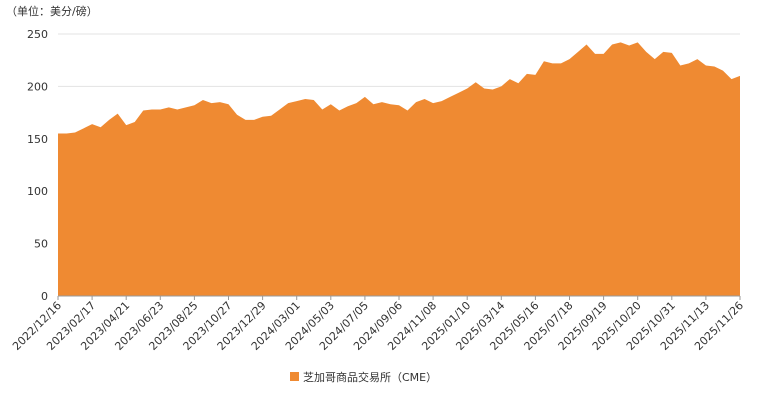 This screenshot has width=772, height=402. I want to click on y-tick-label: 150, so click(37, 139).